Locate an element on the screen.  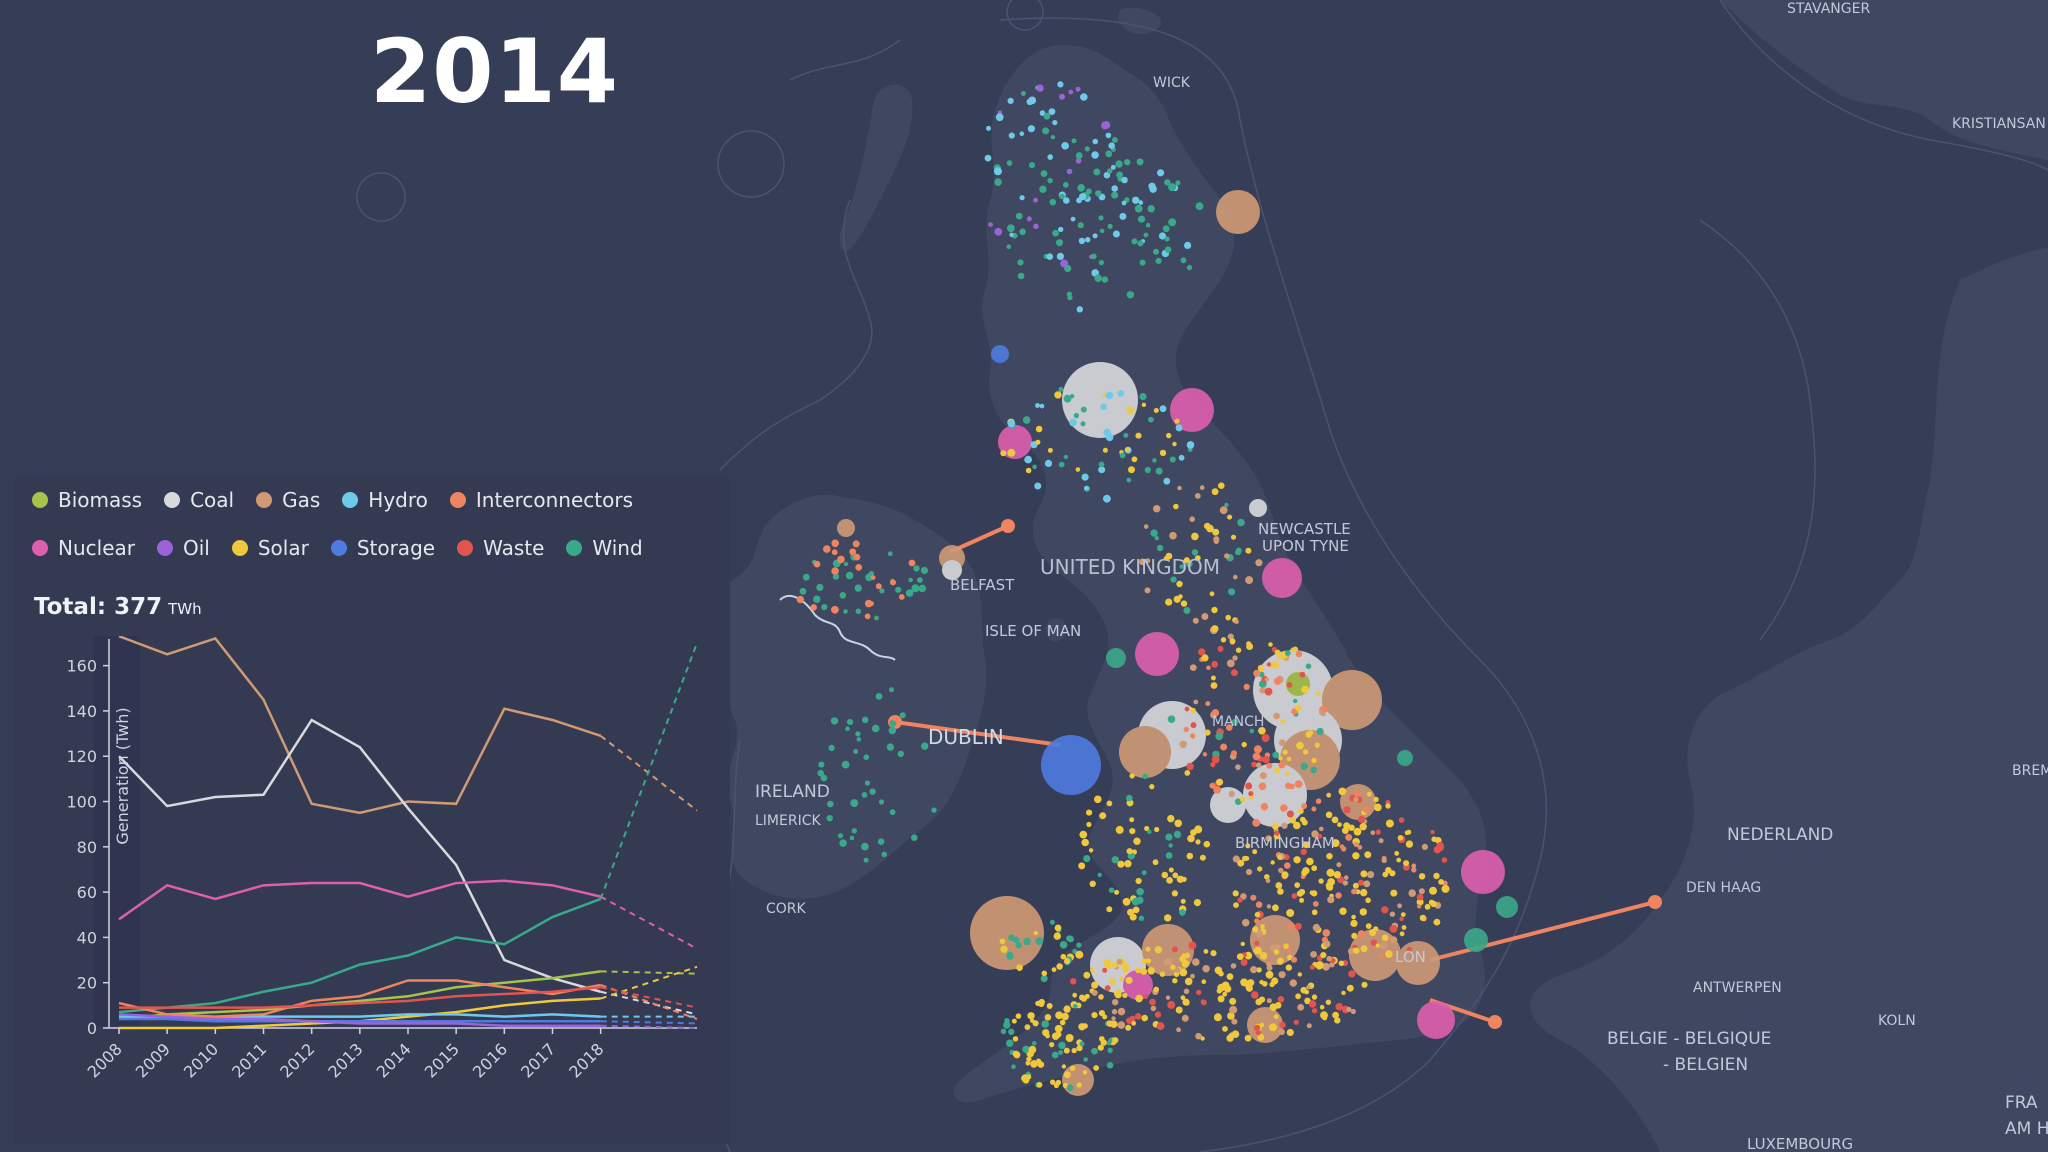
station-nuclear-hunterston is located at coordinates (1015, 442).